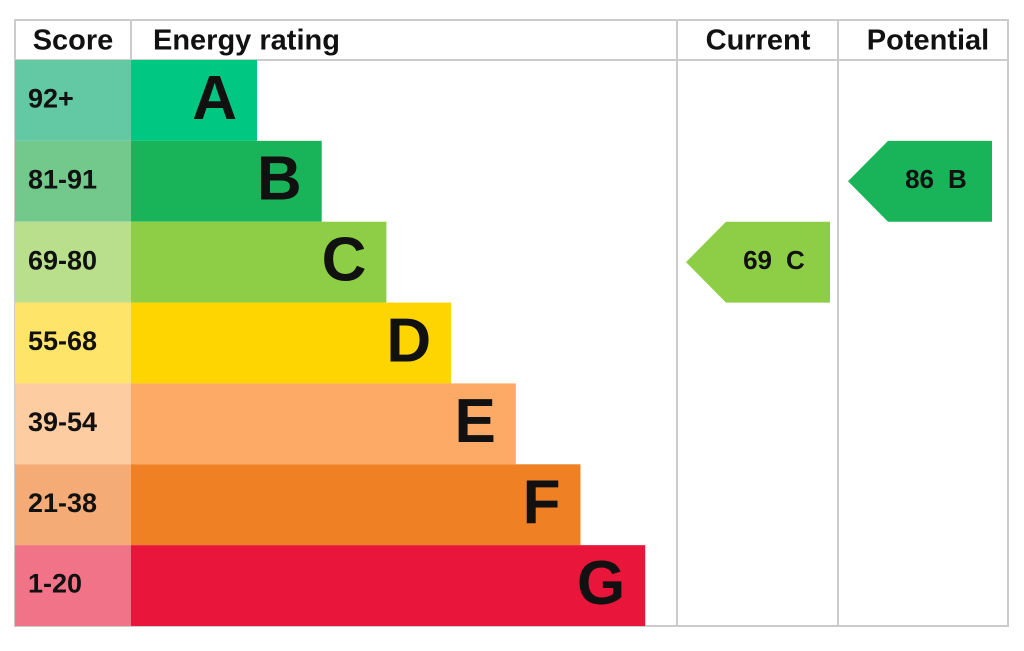  What do you see at coordinates (62, 260) in the screenshot?
I see `band-score: 69-80` at bounding box center [62, 260].